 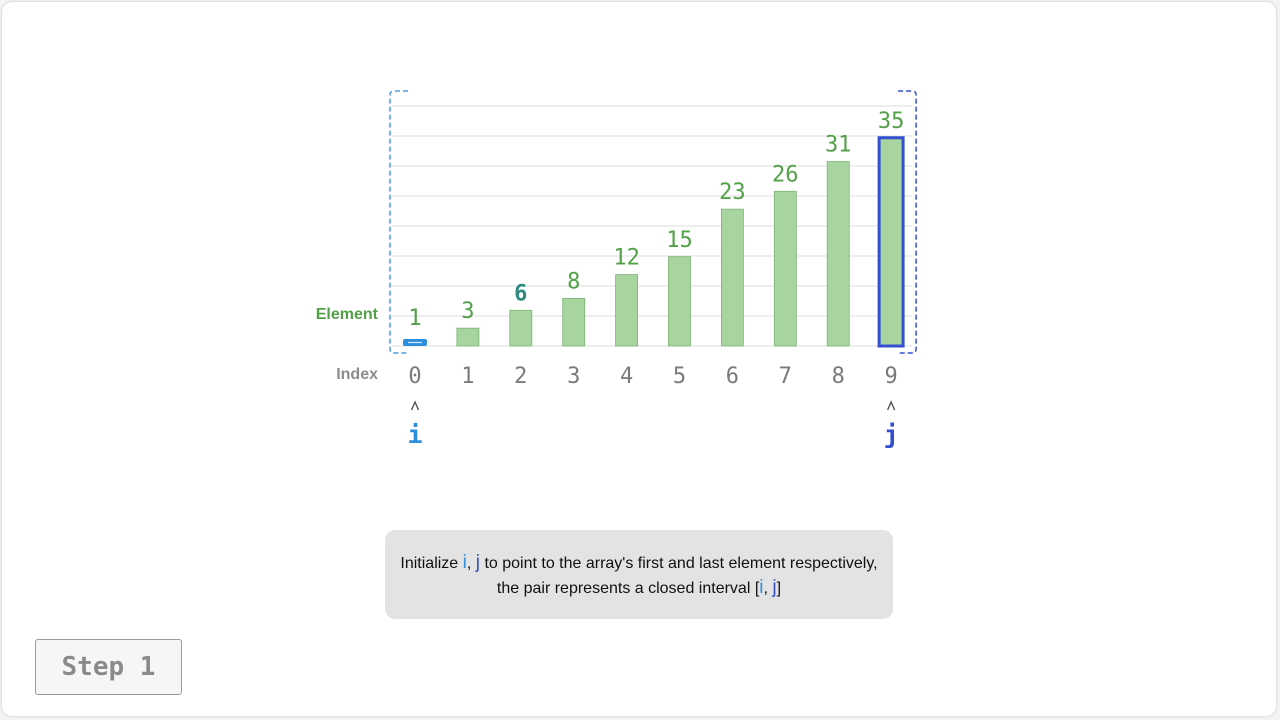 What do you see at coordinates (346, 314) in the screenshot?
I see `element-row-label: Element` at bounding box center [346, 314].